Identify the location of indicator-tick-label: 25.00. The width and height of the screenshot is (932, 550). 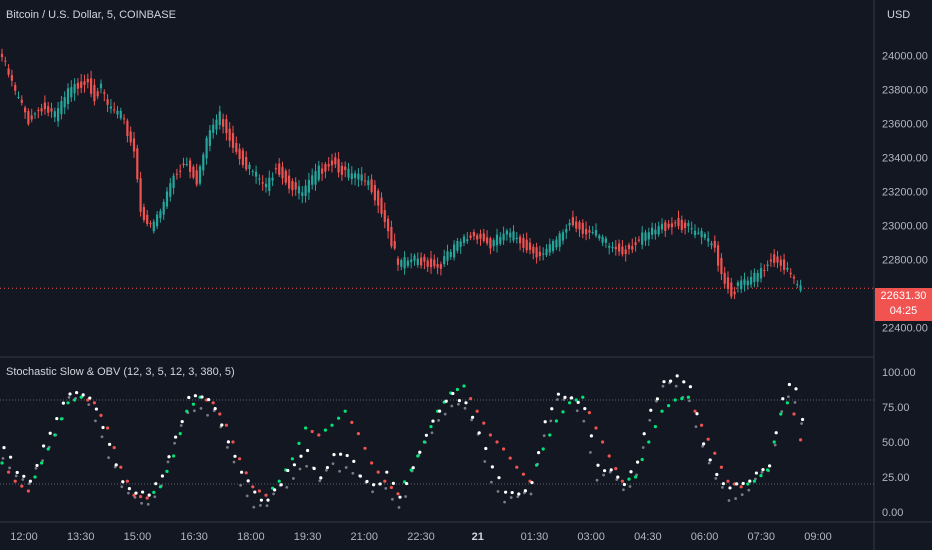
(896, 478).